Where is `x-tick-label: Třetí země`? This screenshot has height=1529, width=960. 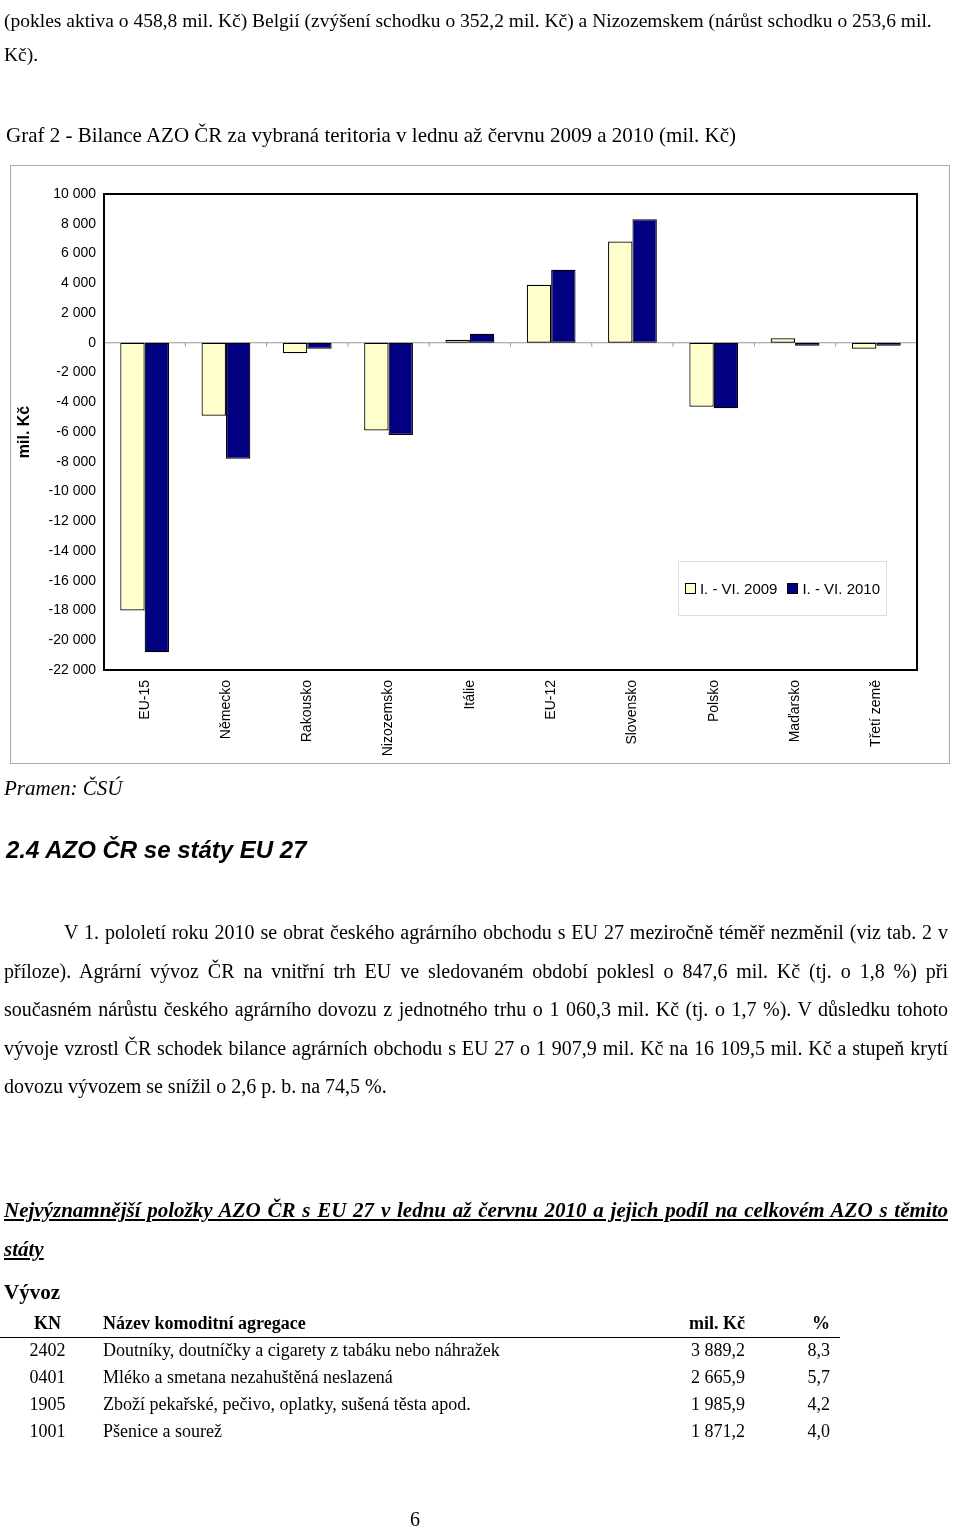 x-tick-label: Třetí země is located at coordinates (875, 713).